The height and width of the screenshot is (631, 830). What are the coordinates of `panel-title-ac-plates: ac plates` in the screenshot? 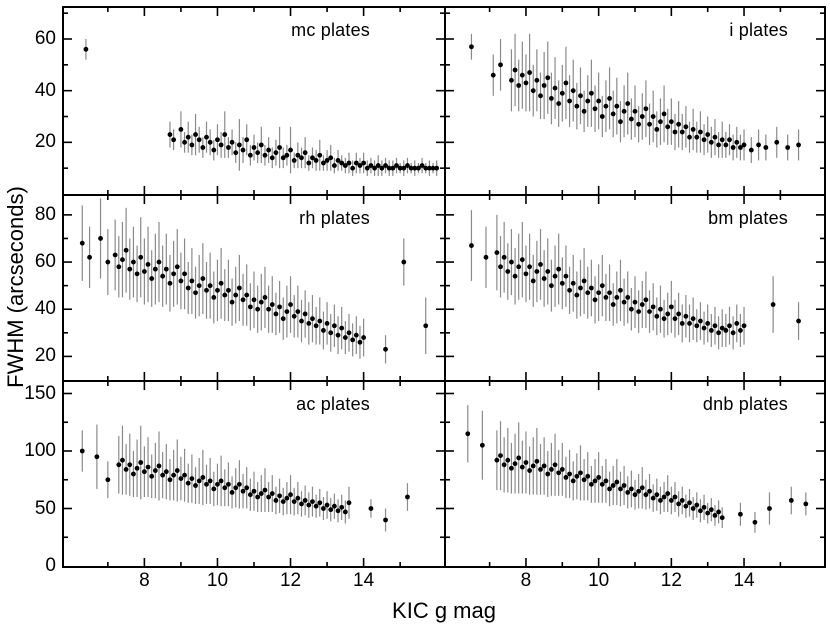 It's located at (333, 404).